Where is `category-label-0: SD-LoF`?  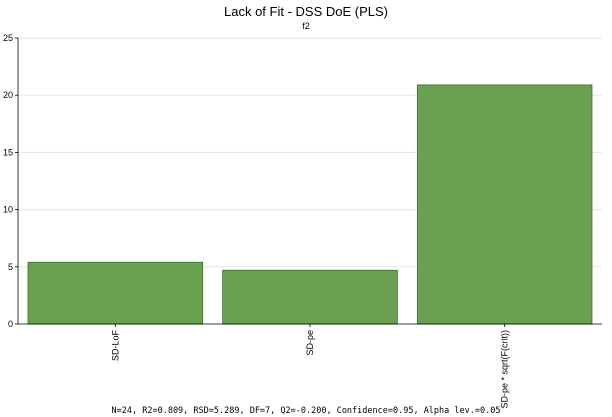
category-label-0: SD-LoF is located at coordinates (115, 346).